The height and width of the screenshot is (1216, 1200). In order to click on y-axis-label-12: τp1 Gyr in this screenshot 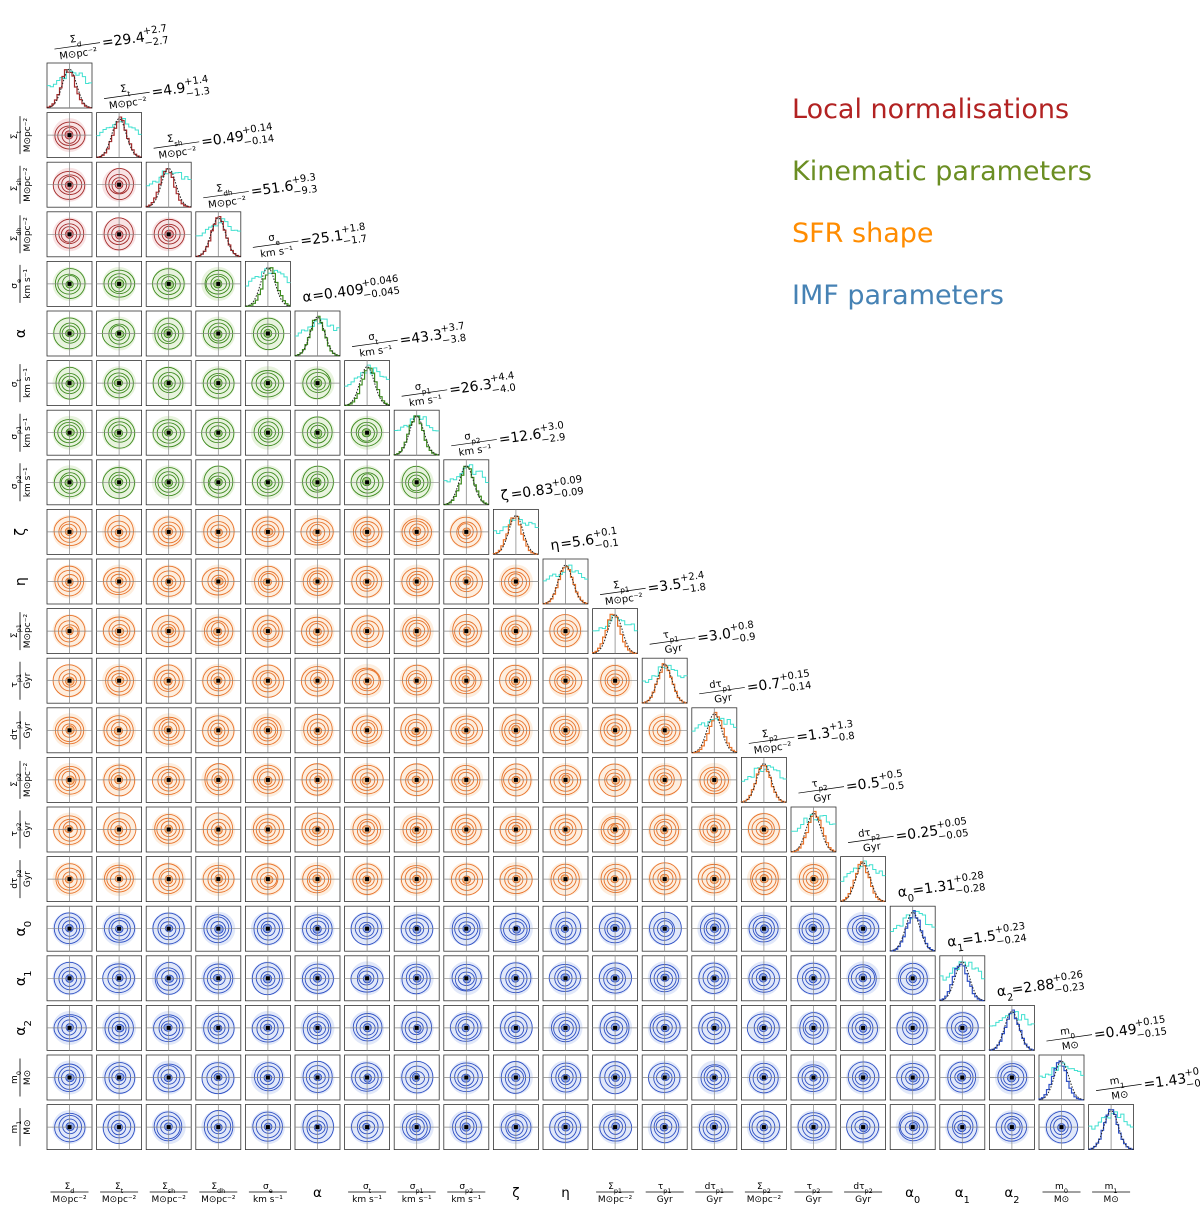, I will do `click(21, 680)`.